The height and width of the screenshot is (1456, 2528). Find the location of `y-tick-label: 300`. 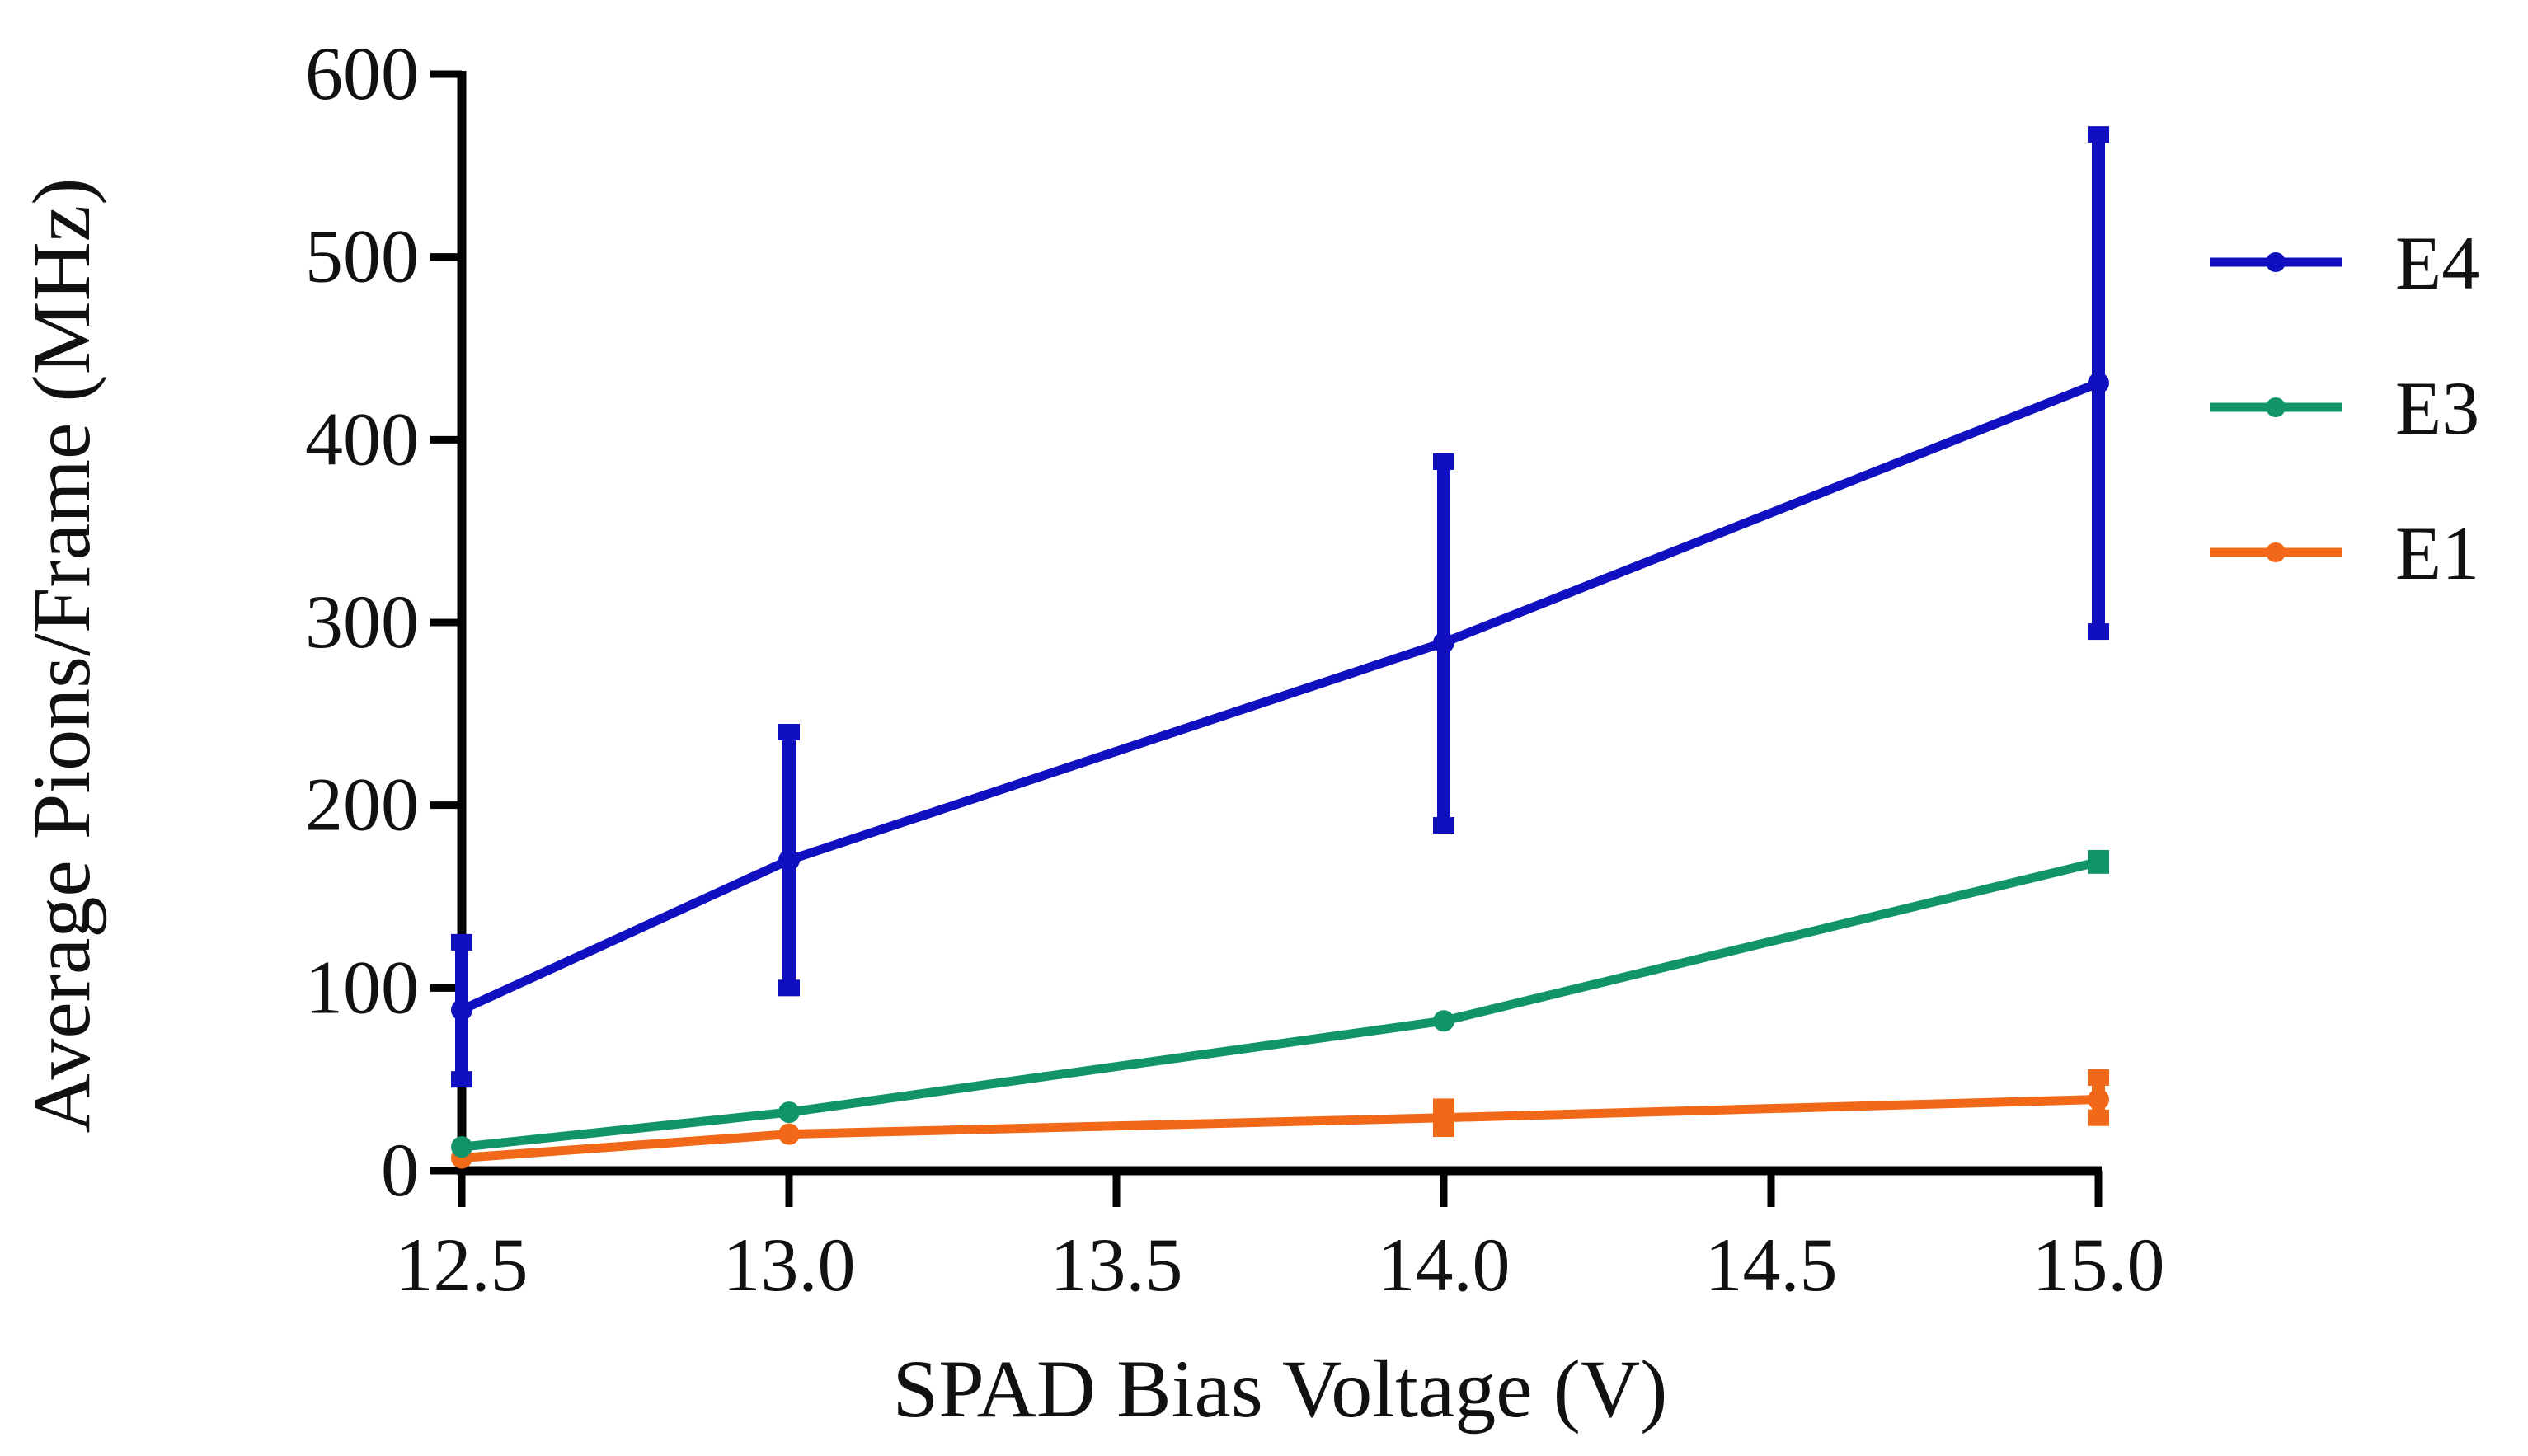

y-tick-label: 300 is located at coordinates (362, 622).